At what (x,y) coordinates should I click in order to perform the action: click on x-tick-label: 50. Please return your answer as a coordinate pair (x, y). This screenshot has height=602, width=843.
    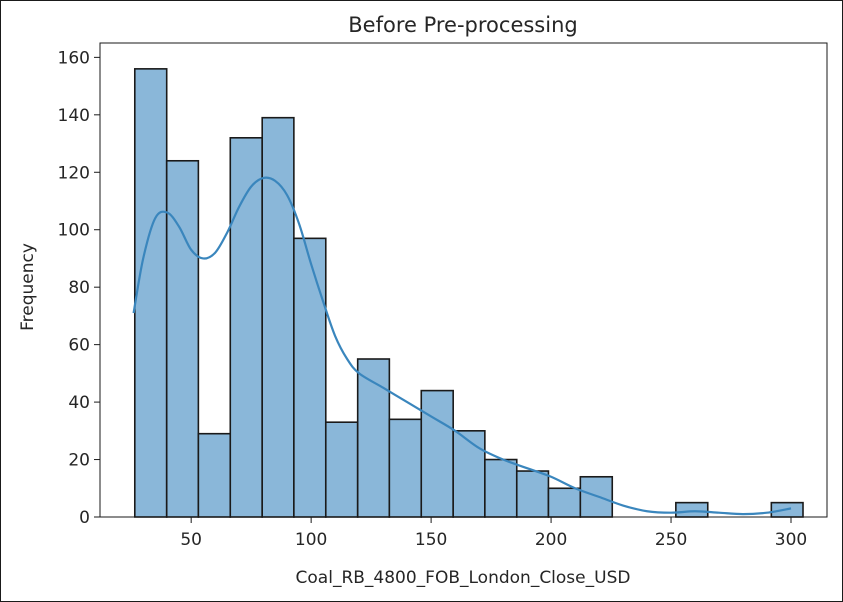
    Looking at the image, I should click on (191, 540).